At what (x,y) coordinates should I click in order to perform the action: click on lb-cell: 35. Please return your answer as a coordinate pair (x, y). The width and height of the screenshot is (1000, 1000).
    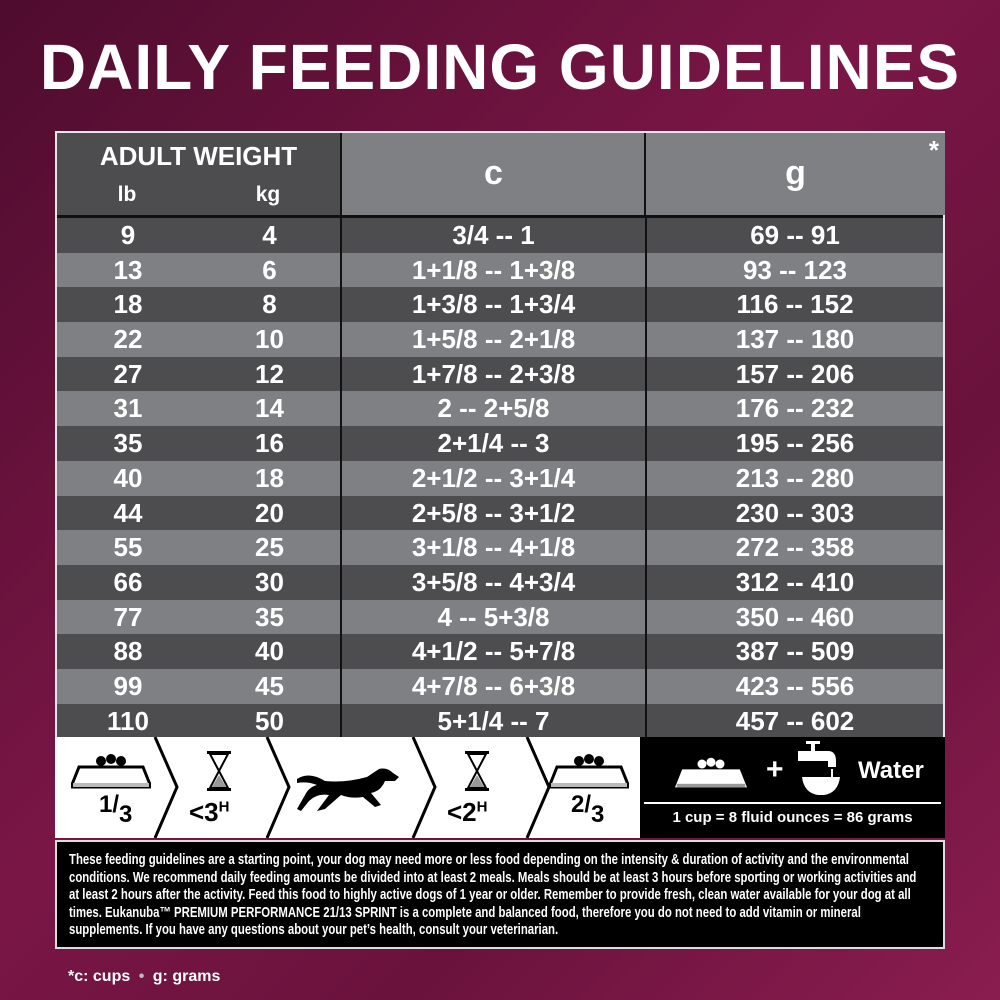
    Looking at the image, I should click on (128, 443).